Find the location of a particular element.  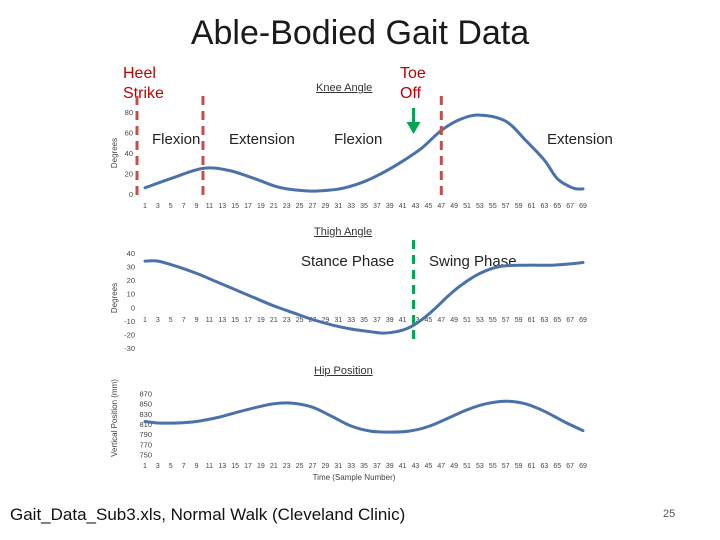

toe-off-line-1: Toe is located at coordinates (413, 73).